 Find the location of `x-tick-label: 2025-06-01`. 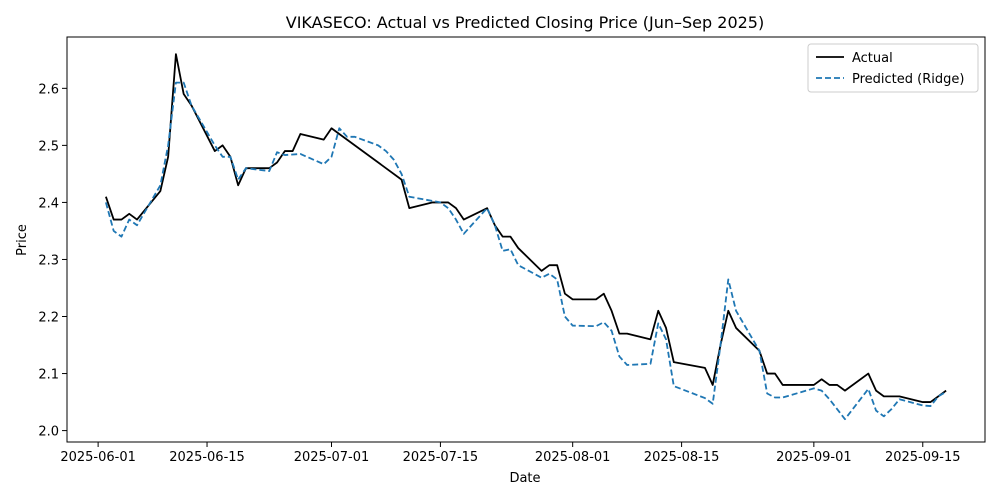

x-tick-label: 2025-06-01 is located at coordinates (98, 457).